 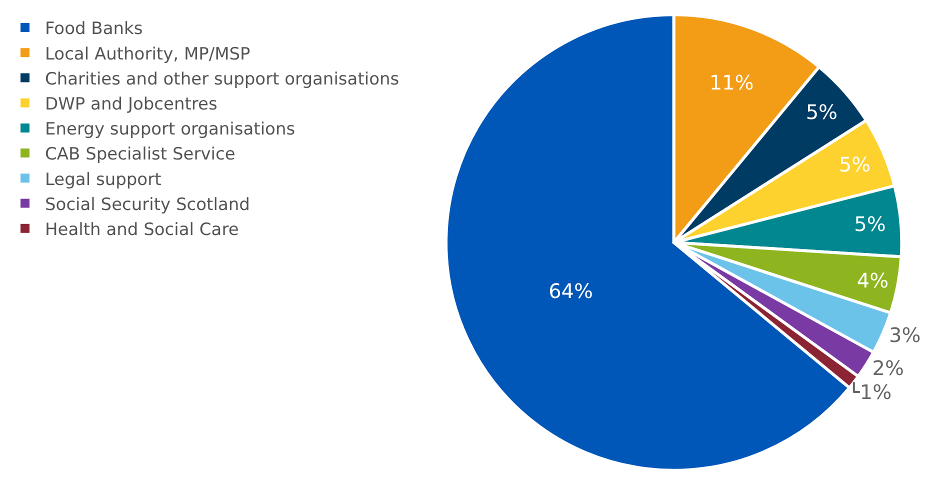 What do you see at coordinates (142, 230) in the screenshot?
I see `legend-label: Health and Social Care` at bounding box center [142, 230].